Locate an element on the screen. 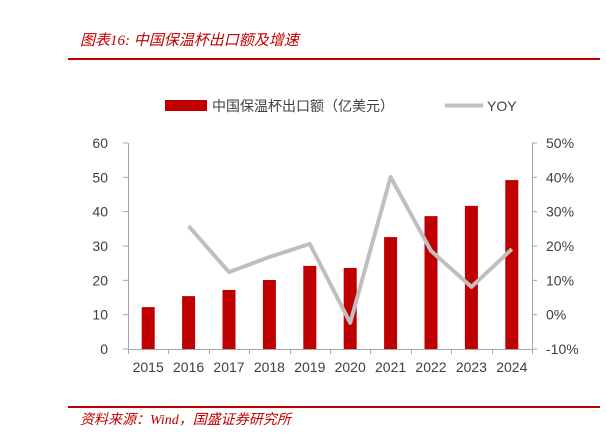 Image resolution: width=606 pixels, height=440 pixels. bar-2019 is located at coordinates (310, 307).